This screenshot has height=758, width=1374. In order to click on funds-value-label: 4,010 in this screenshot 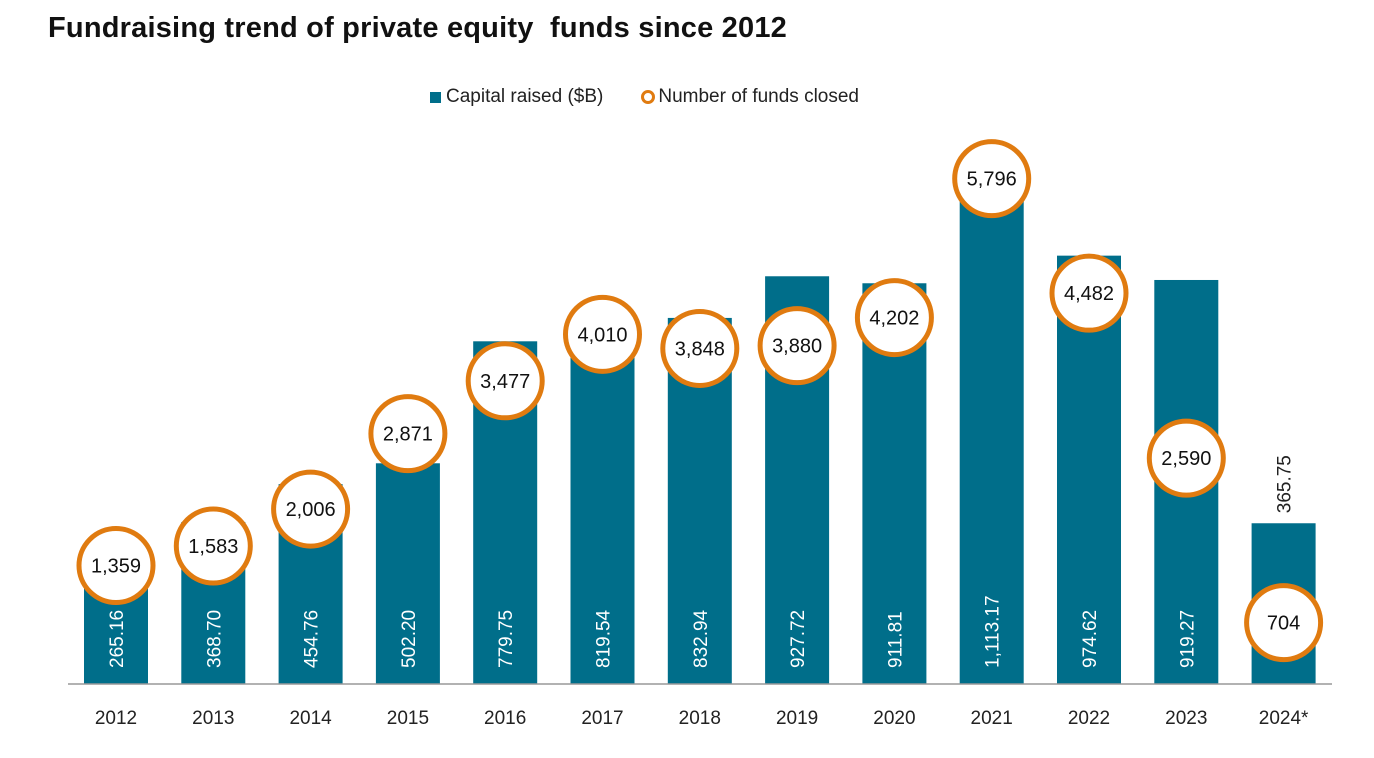, I will do `click(602, 335)`.